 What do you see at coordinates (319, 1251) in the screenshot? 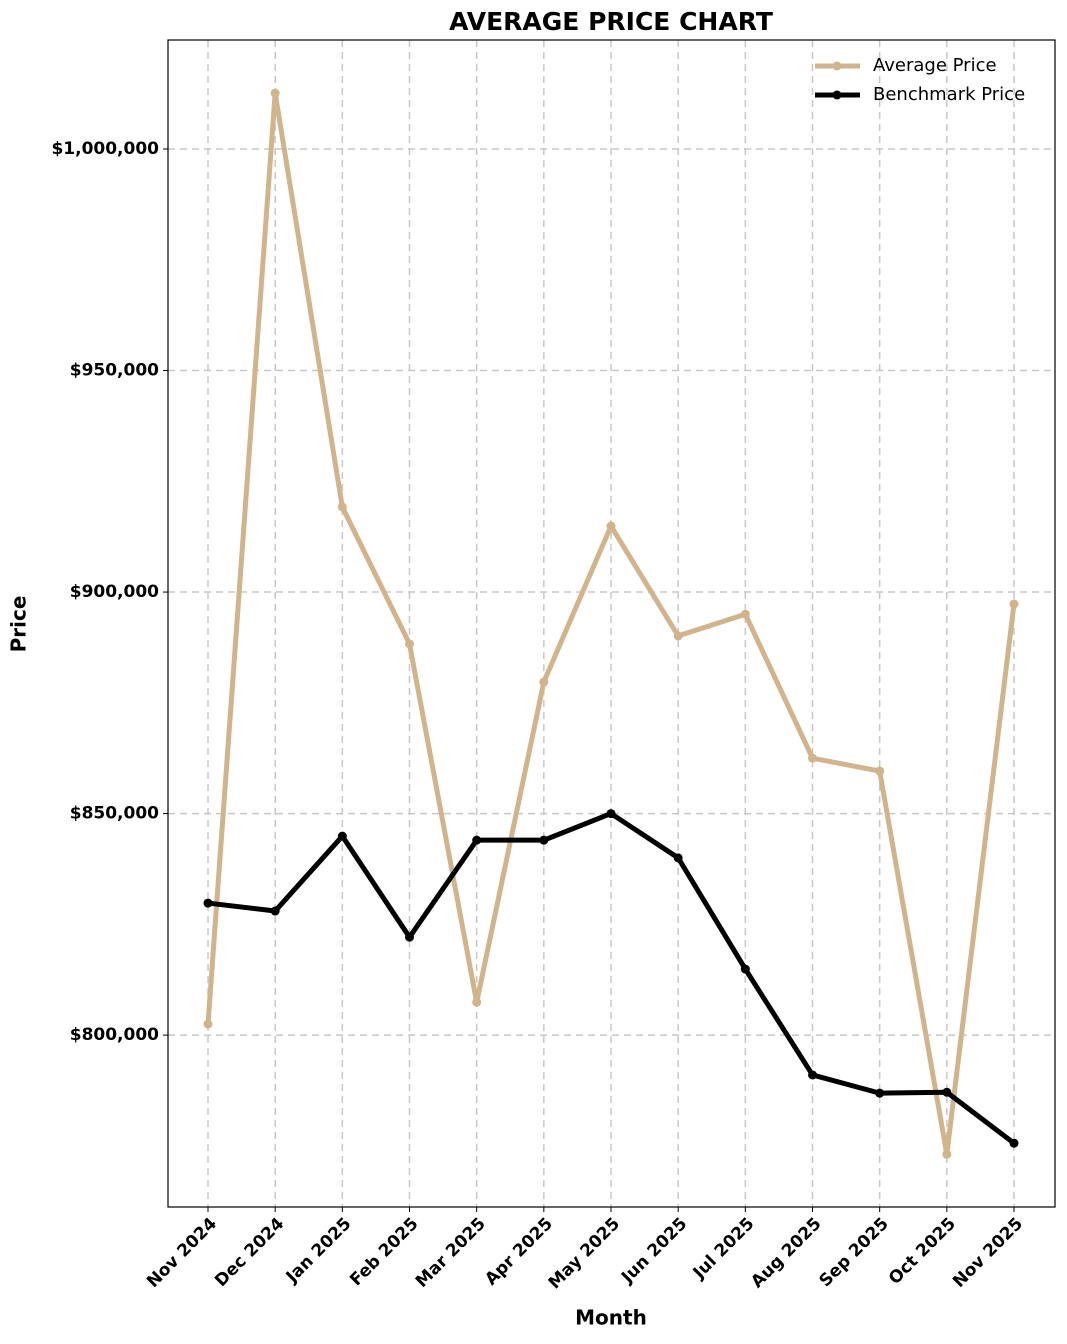
I see `x-tick-label: Jan 2025` at bounding box center [319, 1251].